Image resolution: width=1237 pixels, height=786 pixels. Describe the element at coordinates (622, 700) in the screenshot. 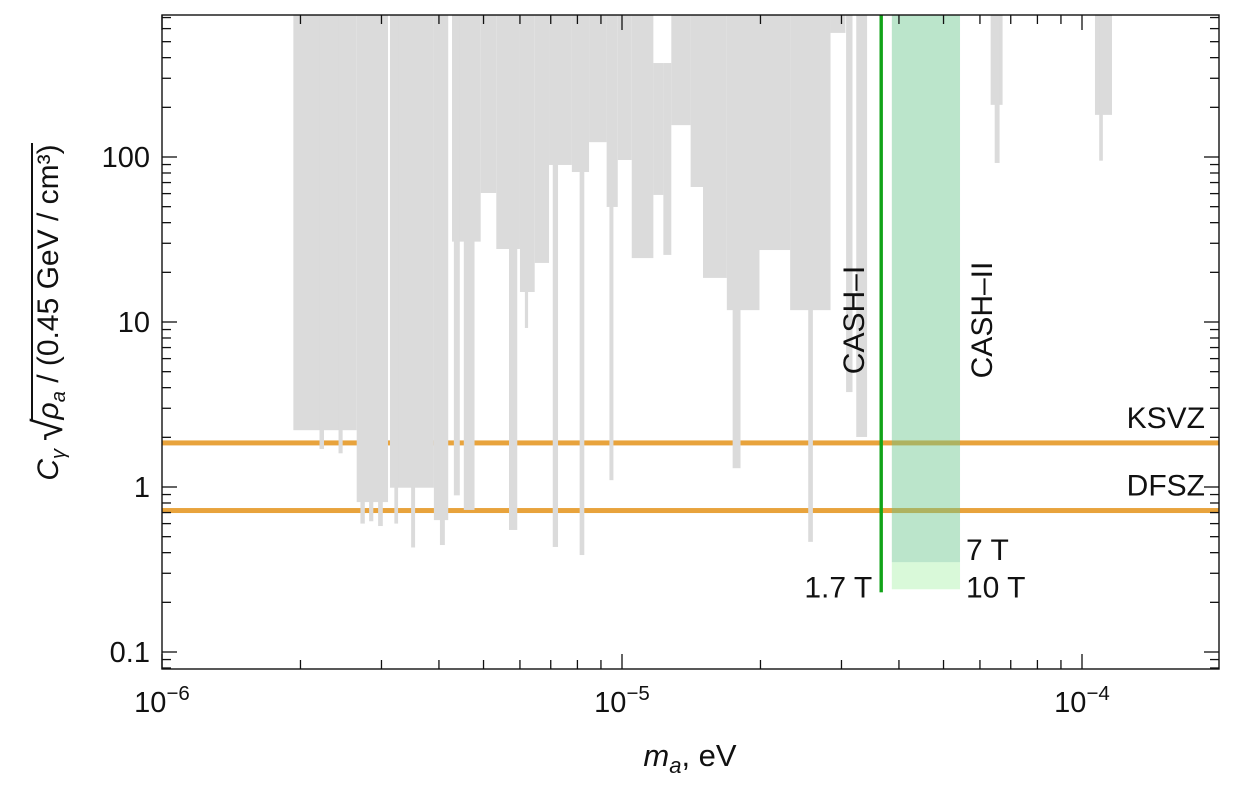

I see `x-tick-label: 10⁻⁵` at that location.